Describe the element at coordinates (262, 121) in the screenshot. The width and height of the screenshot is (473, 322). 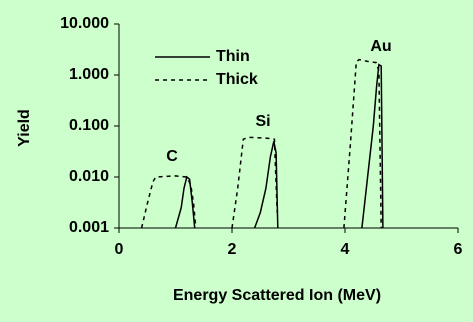
I see `annotation: Si` at that location.